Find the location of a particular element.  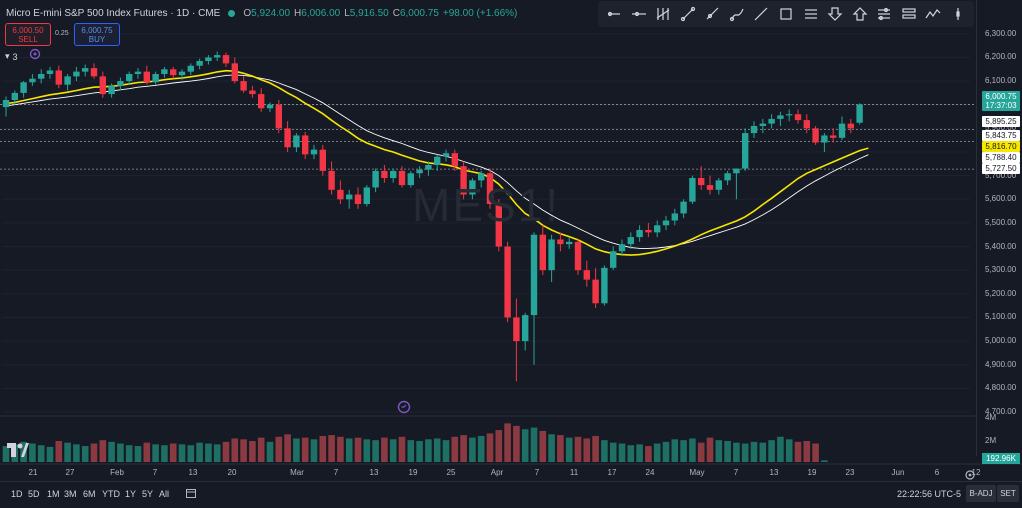

buy-price: 6,000.75 is located at coordinates (97, 30).